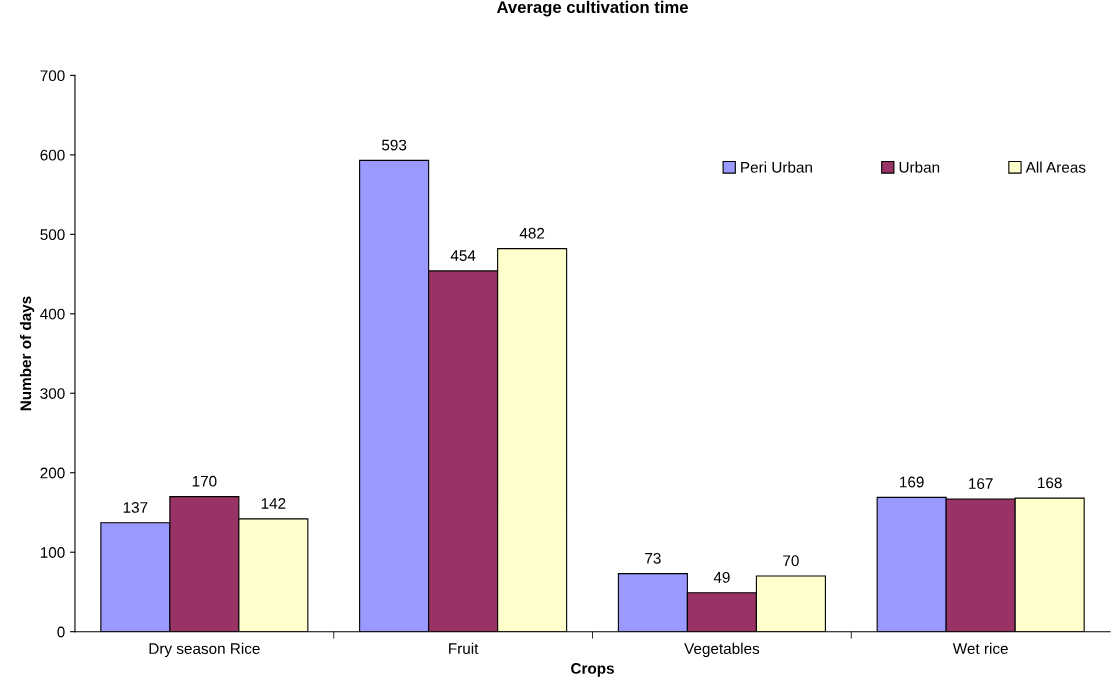 Image resolution: width=1119 pixels, height=698 pixels. I want to click on y-tick-label: 100, so click(52, 552).